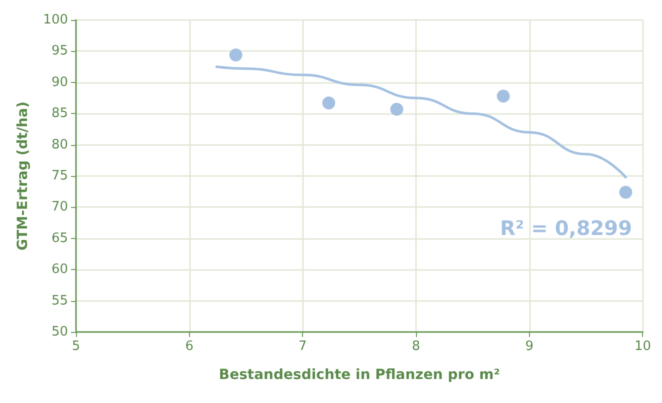 The width and height of the screenshot is (662, 403). Describe the element at coordinates (59, 51) in the screenshot. I see `y-tick-label: 95` at that location.